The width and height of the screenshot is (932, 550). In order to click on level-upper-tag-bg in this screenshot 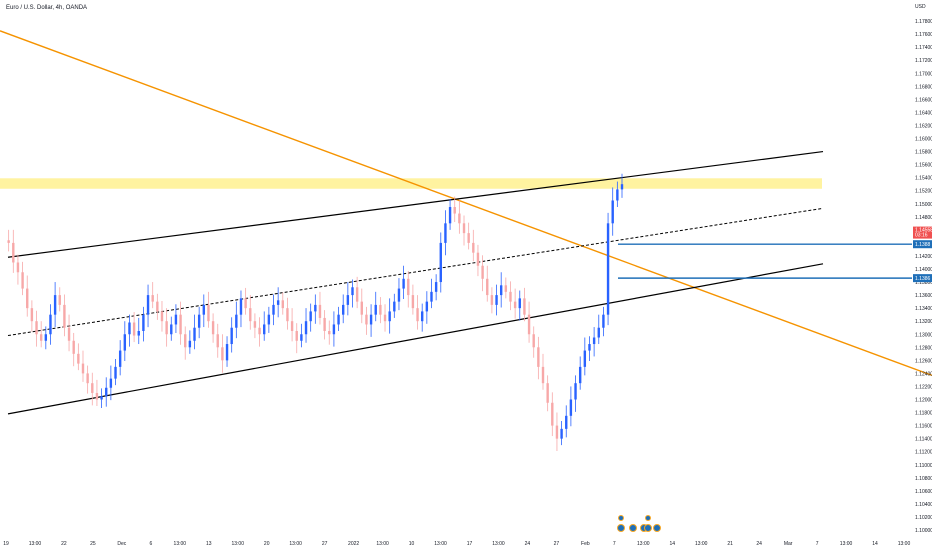, I will do `click(922, 244)`.